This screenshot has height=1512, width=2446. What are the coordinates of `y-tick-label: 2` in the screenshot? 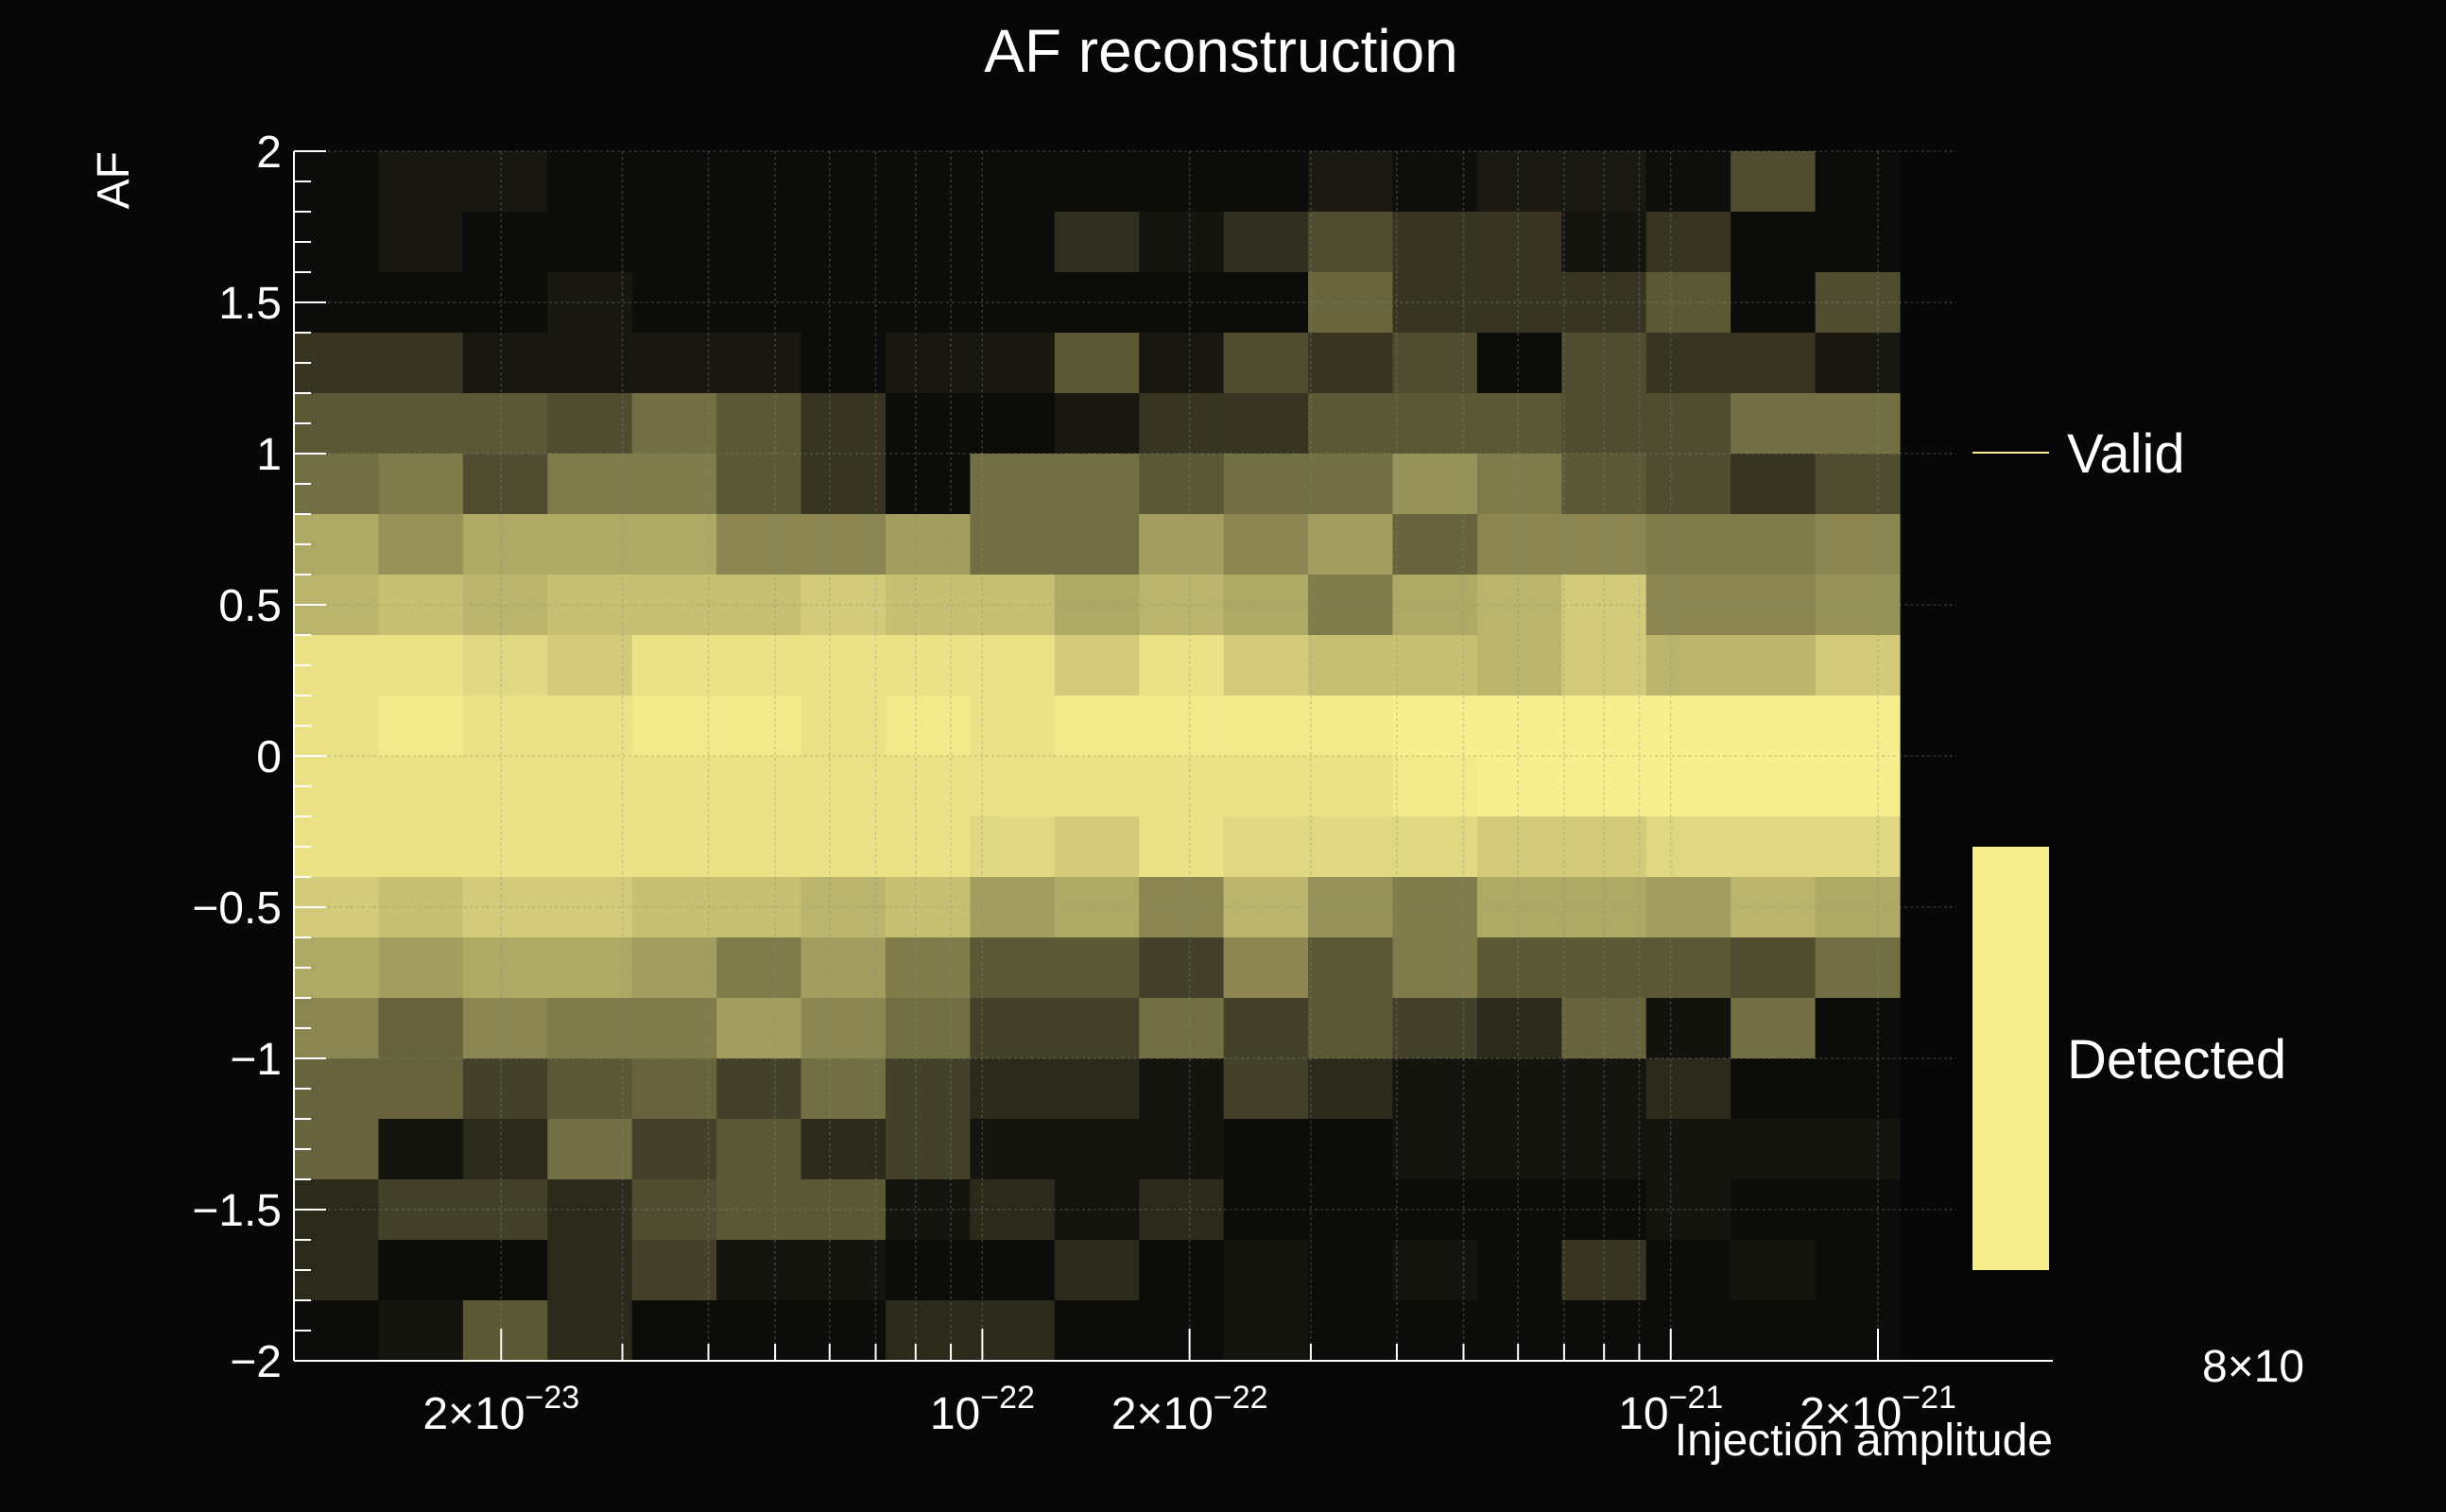 It's located at (269, 153).